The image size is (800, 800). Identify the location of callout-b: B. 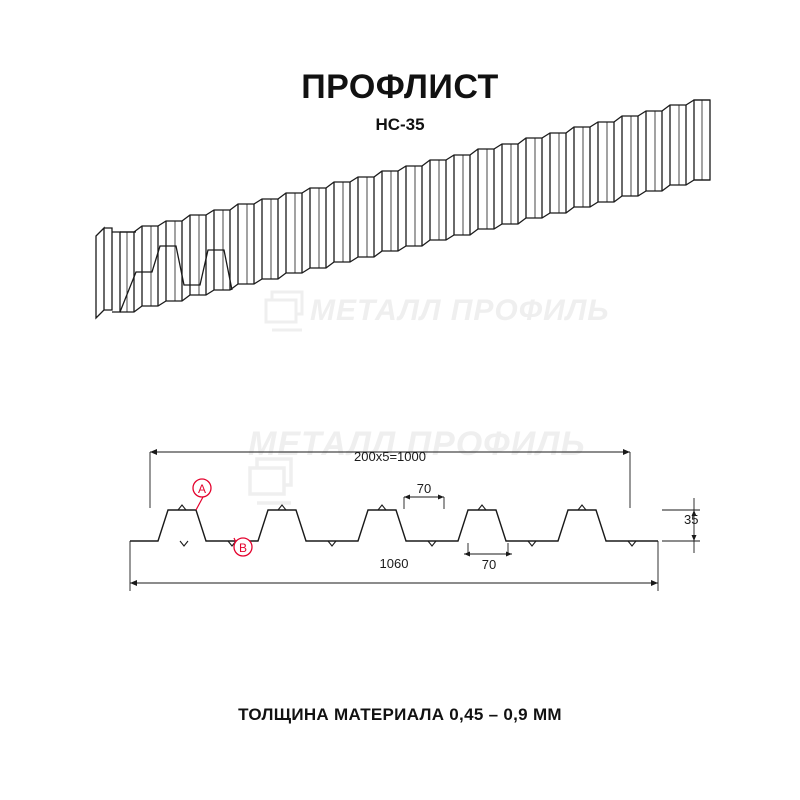
(243, 547).